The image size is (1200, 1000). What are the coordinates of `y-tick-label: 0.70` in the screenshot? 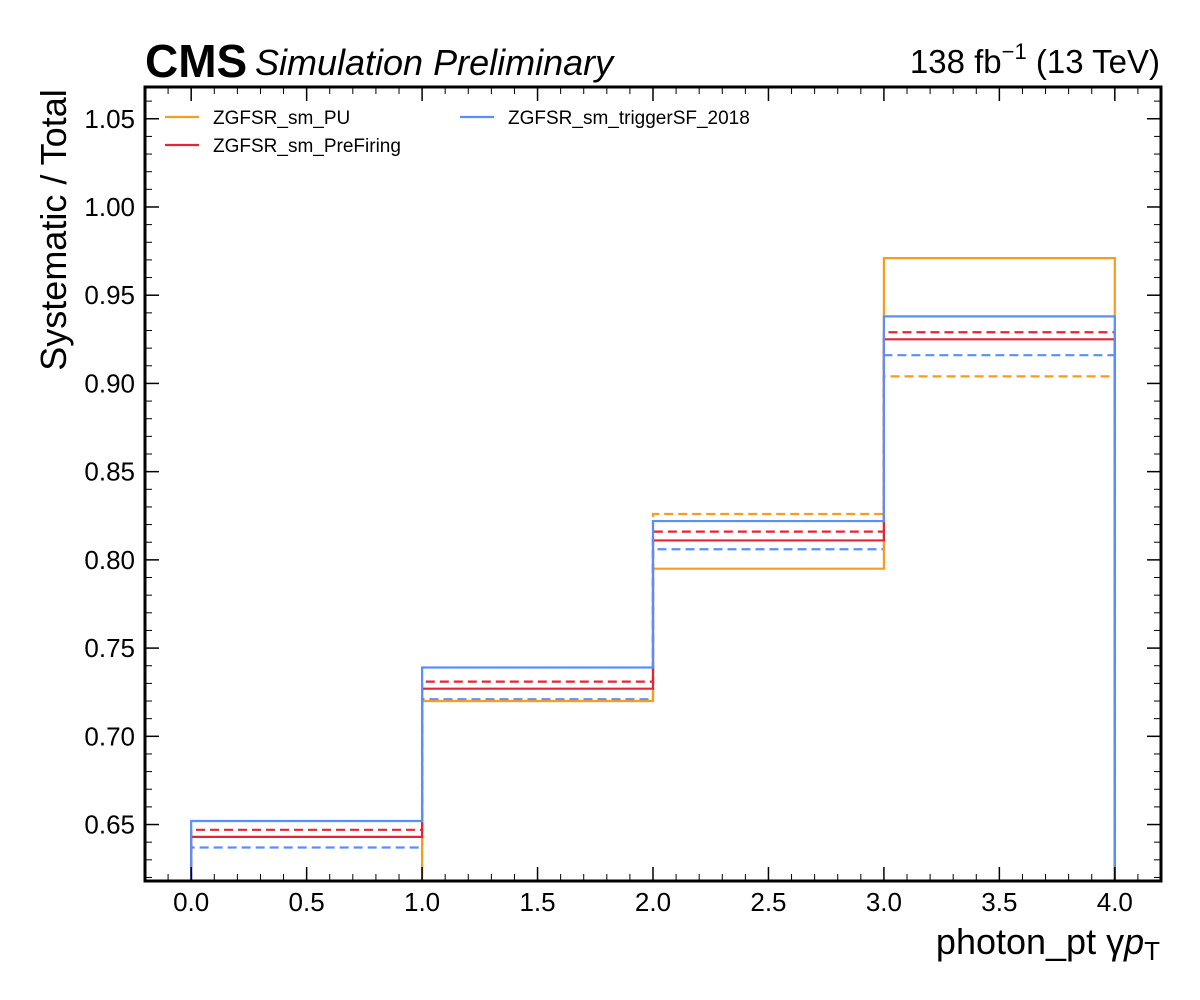 It's located at (109, 736).